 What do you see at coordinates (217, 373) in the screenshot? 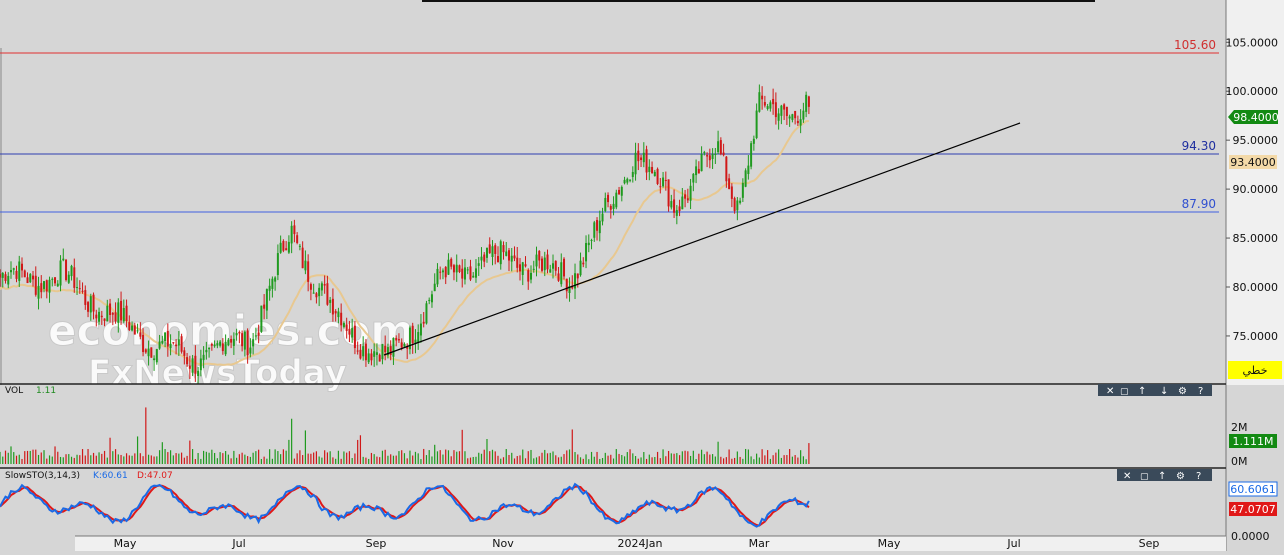
I see `watermark-line2: FxNewsToday` at bounding box center [217, 373].